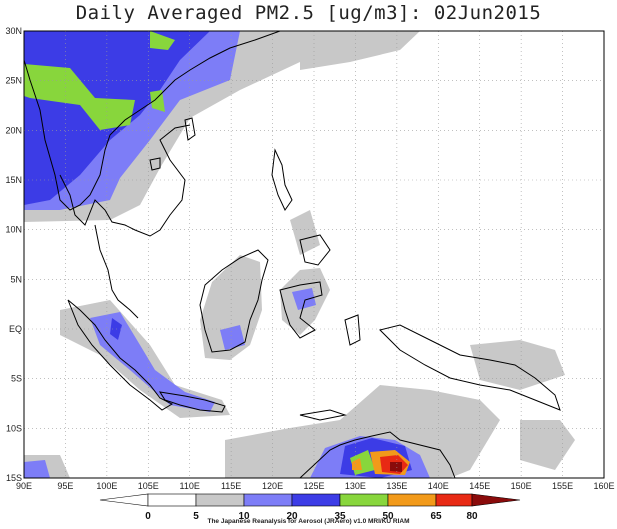 This screenshot has height=529, width=617. What do you see at coordinates (472, 516) in the screenshot?
I see `colorbar-tick-label: 80` at bounding box center [472, 516].